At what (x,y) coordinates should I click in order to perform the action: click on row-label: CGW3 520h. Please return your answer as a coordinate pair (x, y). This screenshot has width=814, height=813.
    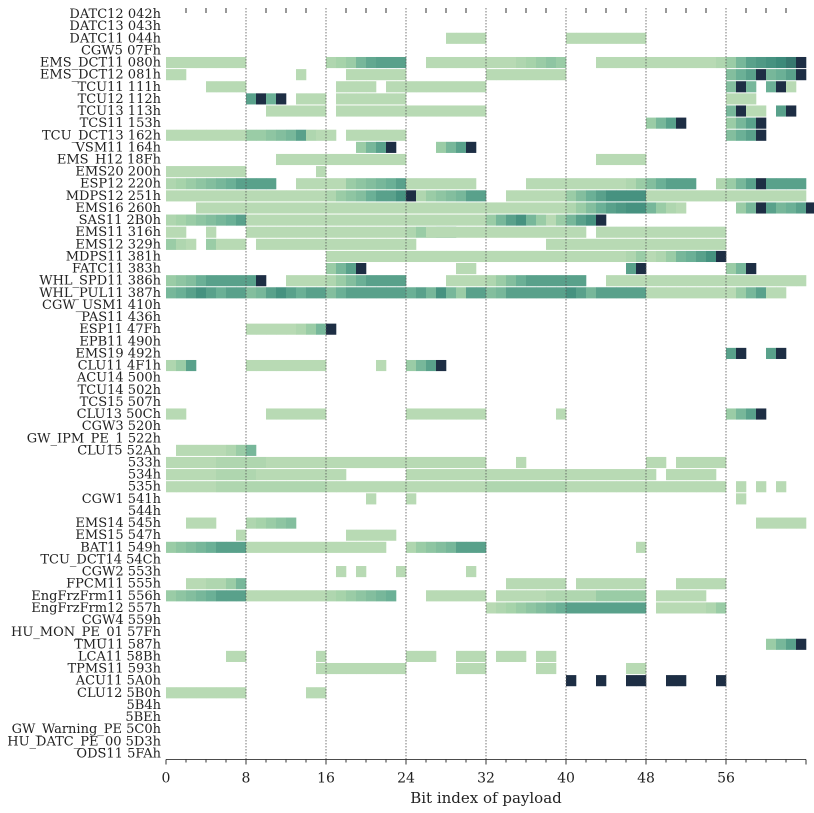
    Looking at the image, I should click on (122, 426).